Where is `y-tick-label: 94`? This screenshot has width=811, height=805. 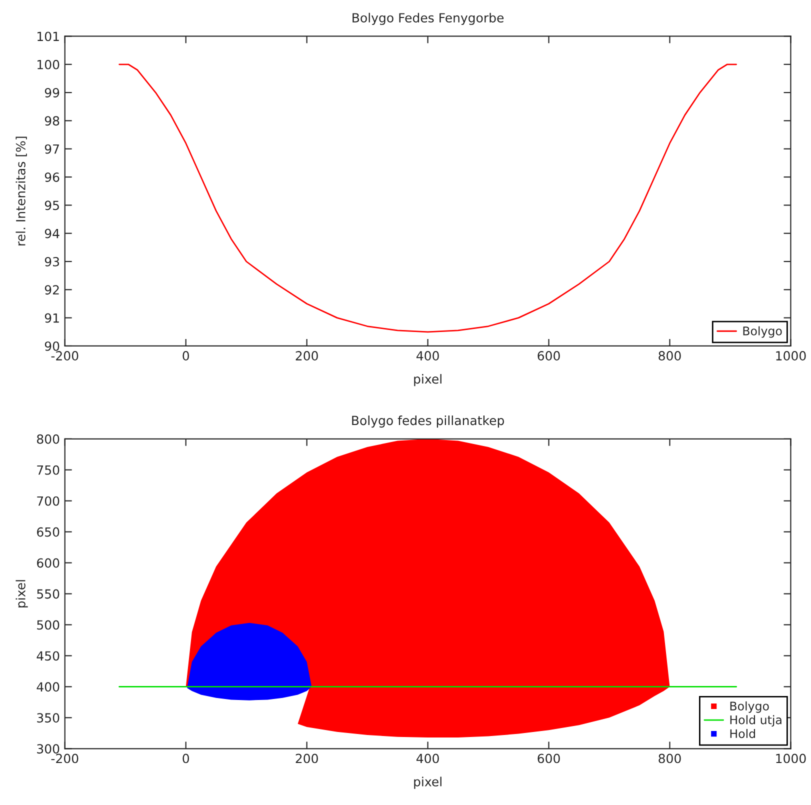
y-tick-label: 94 is located at coordinates (52, 233).